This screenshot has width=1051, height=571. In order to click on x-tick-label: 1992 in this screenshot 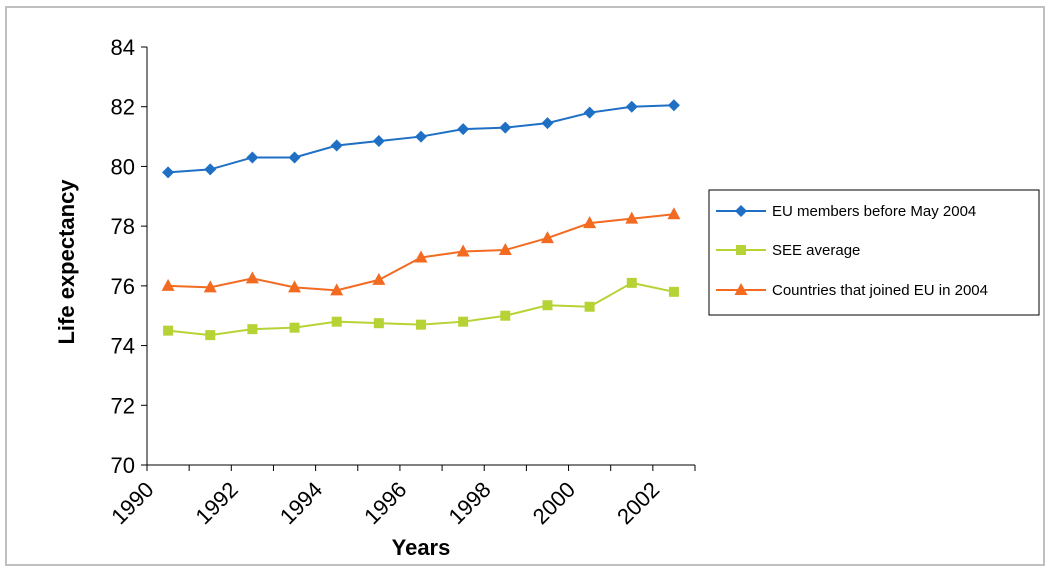, I will do `click(217, 503)`.